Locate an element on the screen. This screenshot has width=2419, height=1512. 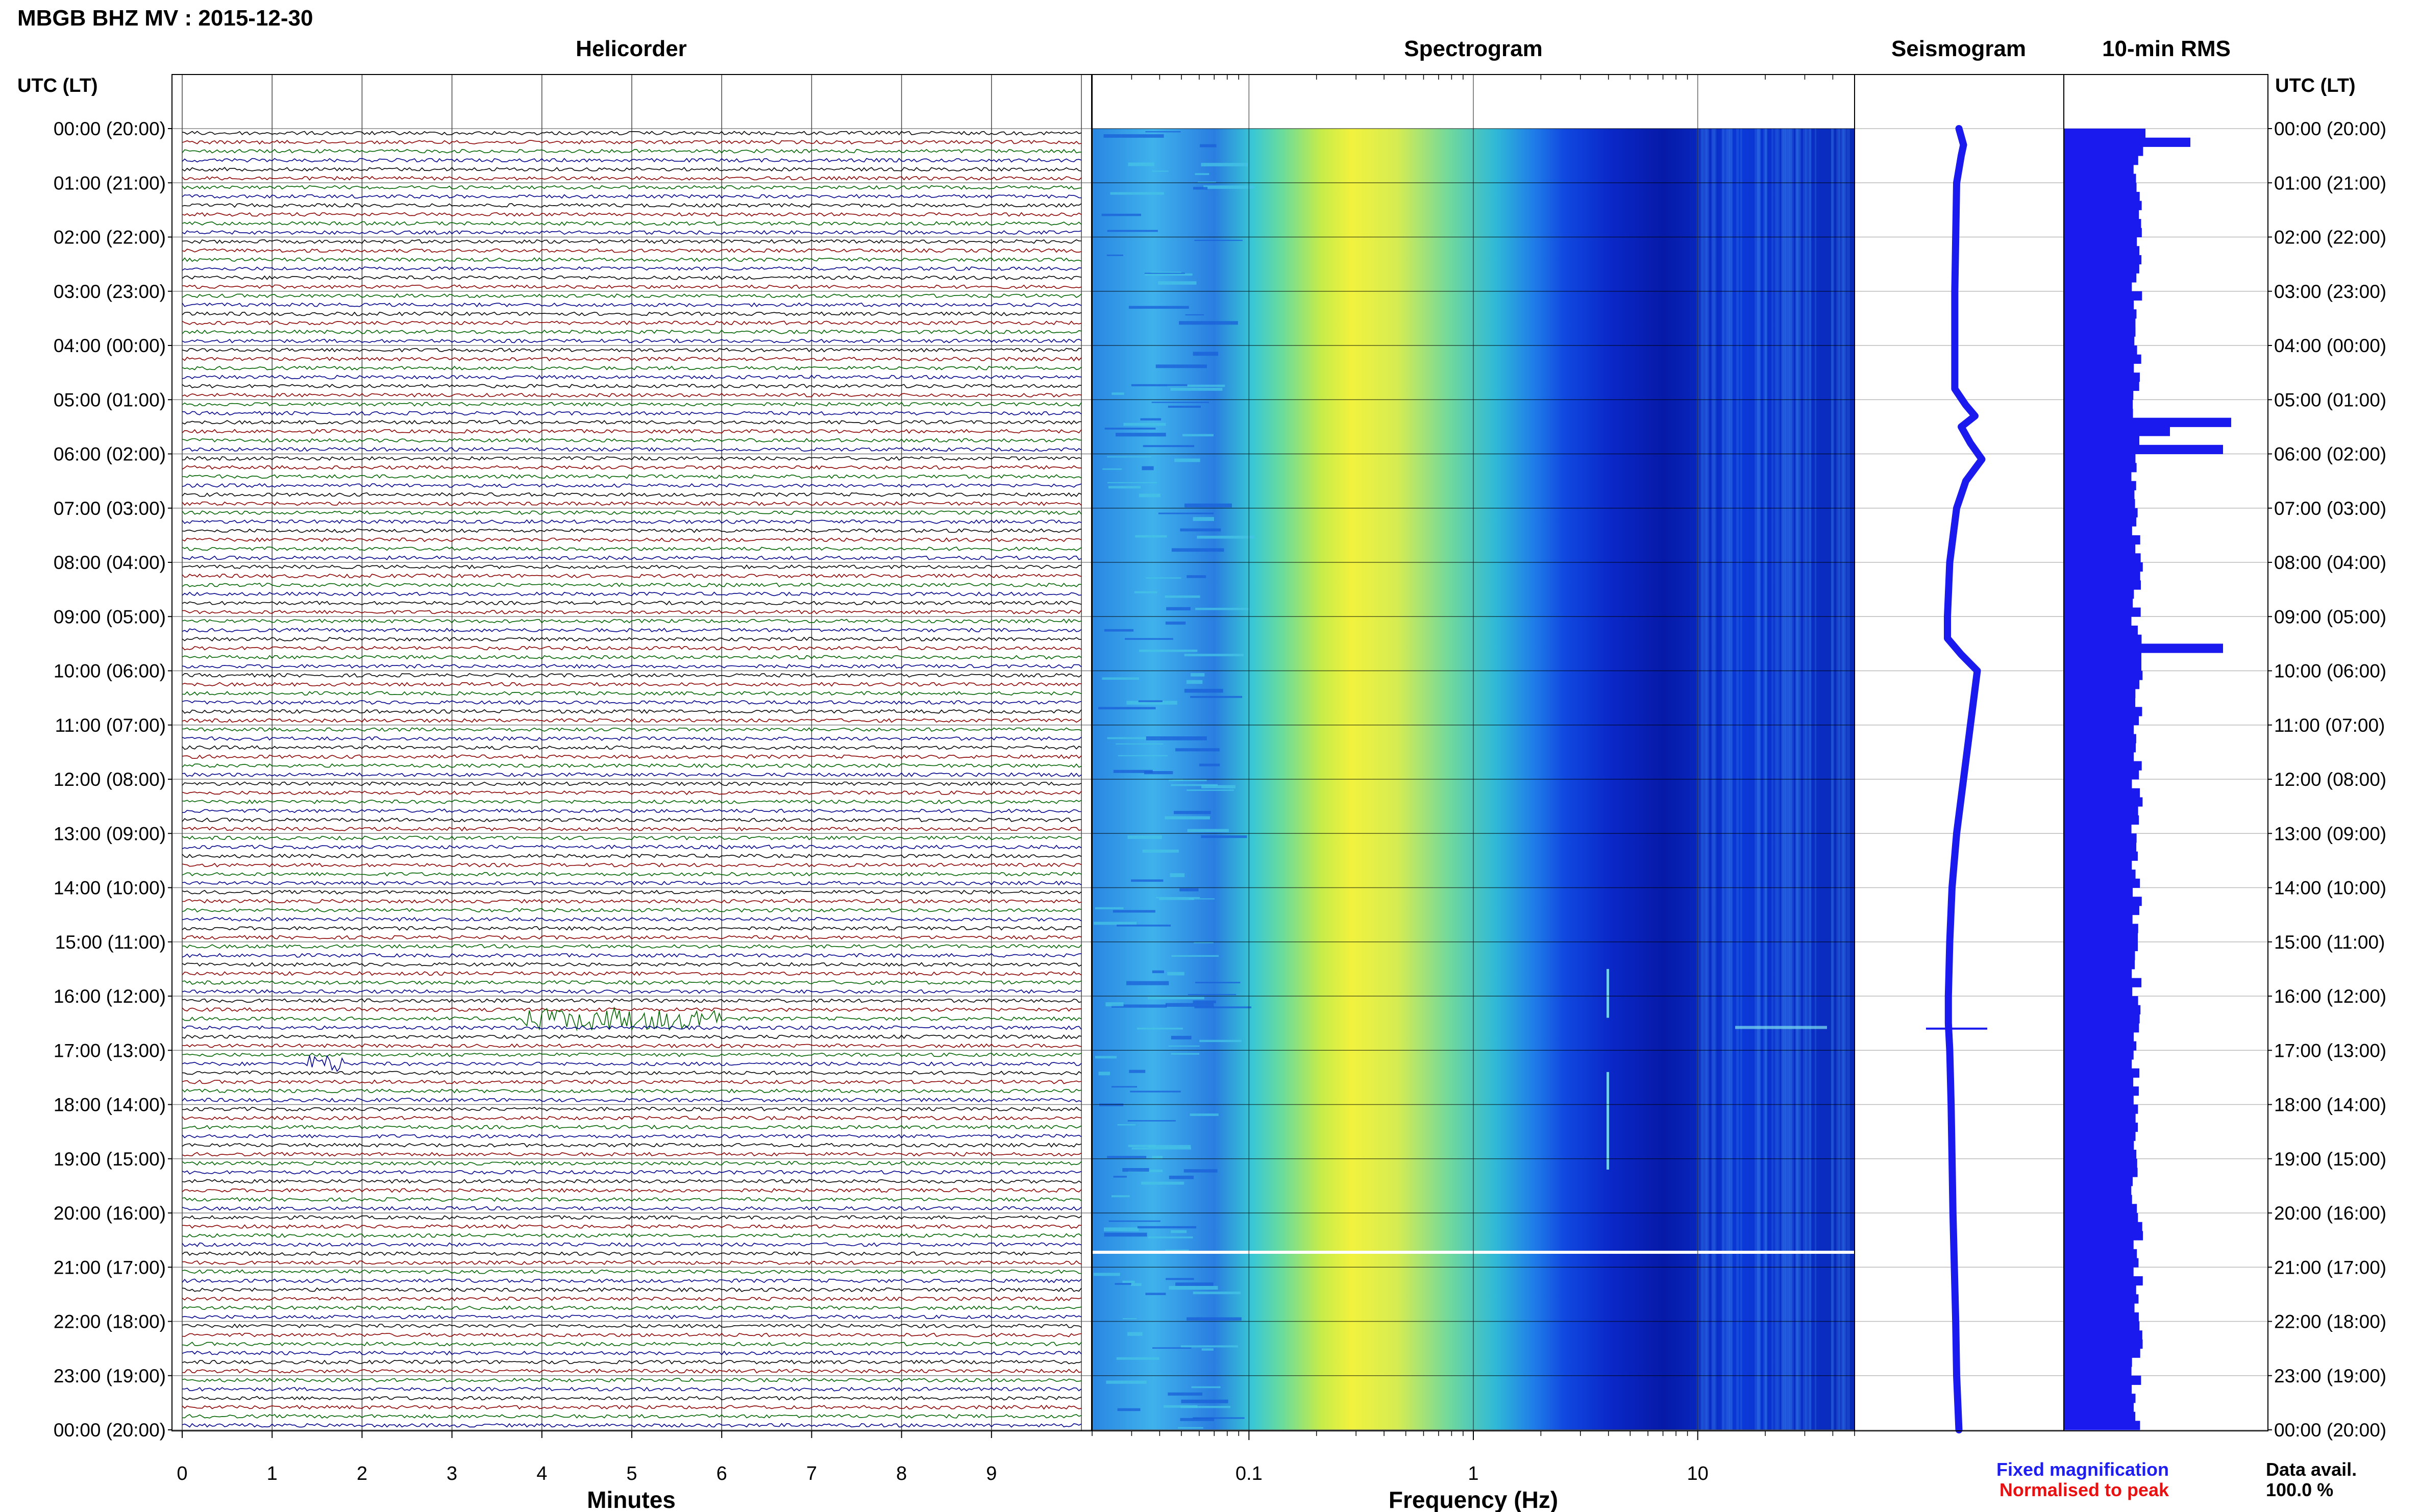
time-label-left: 01:00 (21:00) is located at coordinates (110, 182).